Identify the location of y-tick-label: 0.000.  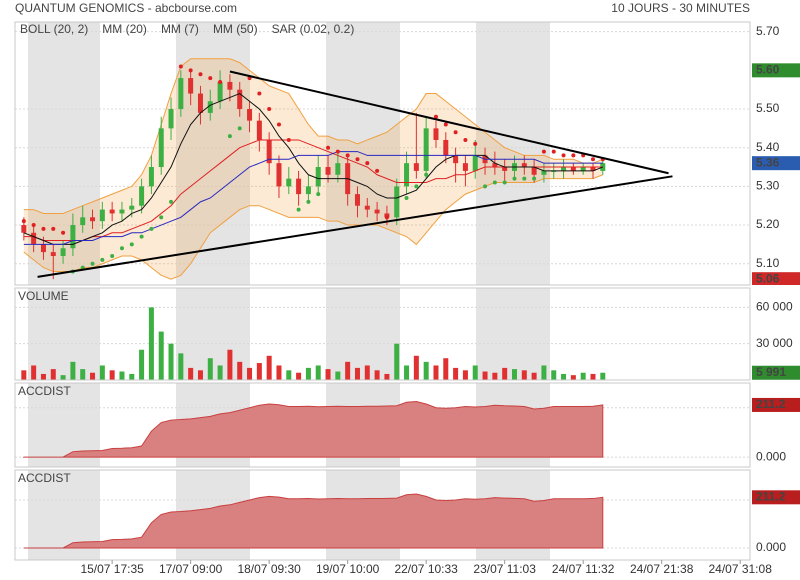
(771, 456).